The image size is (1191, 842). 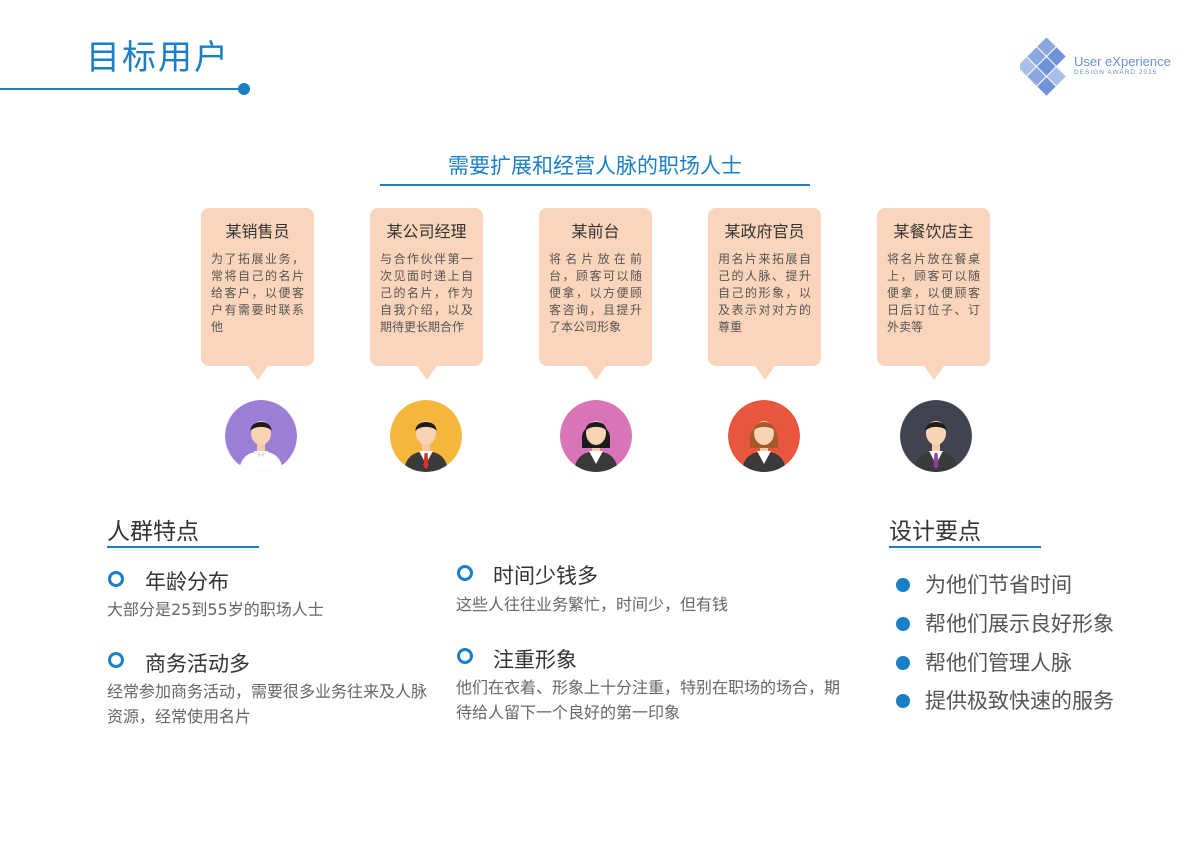 What do you see at coordinates (153, 532) in the screenshot?
I see `characteristics-heading: 人群特点` at bounding box center [153, 532].